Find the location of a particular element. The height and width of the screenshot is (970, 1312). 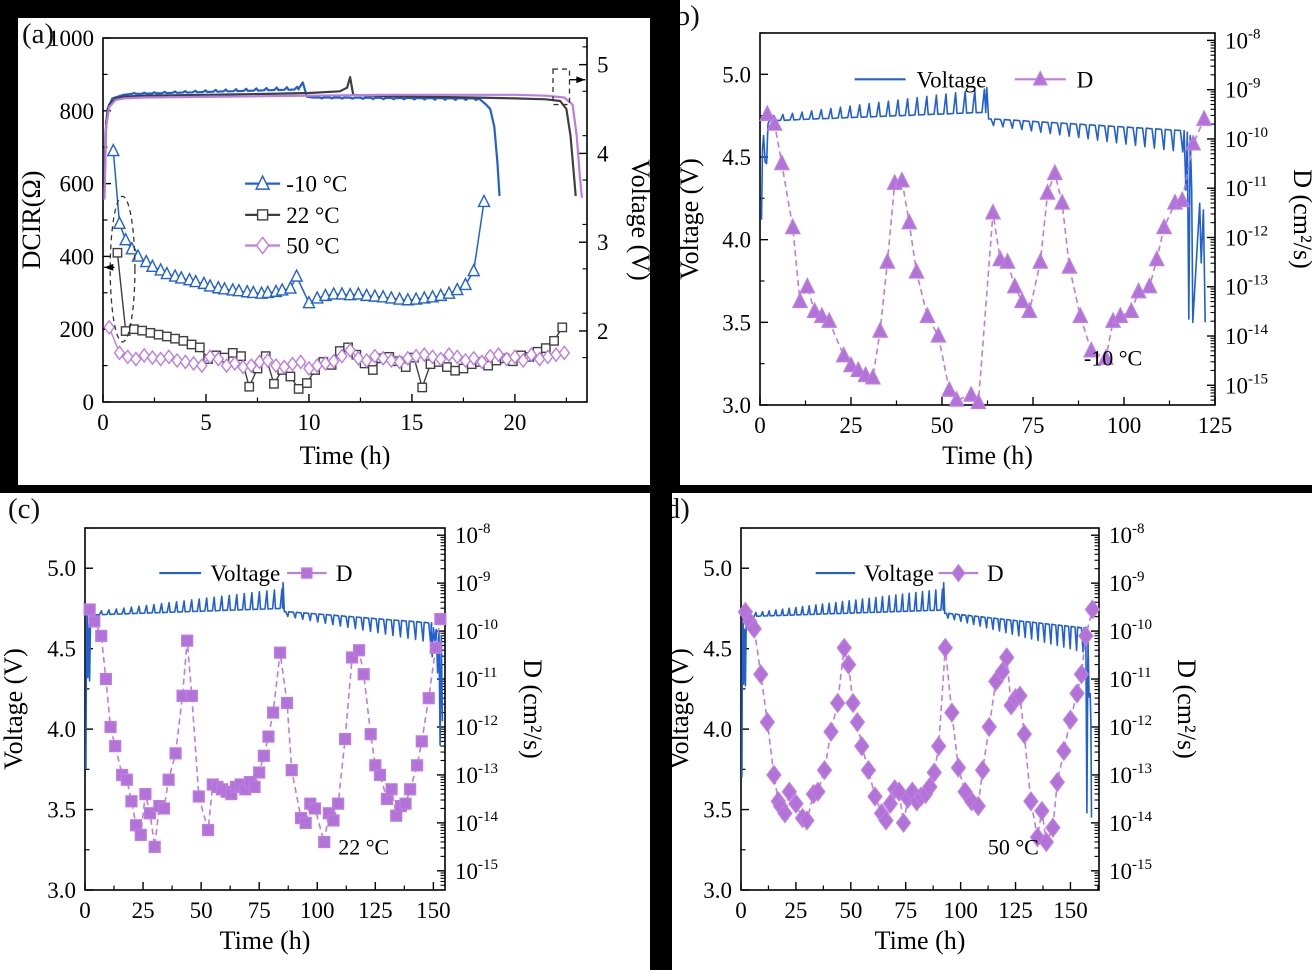

temperature-label: 22 °C is located at coordinates (363, 847).